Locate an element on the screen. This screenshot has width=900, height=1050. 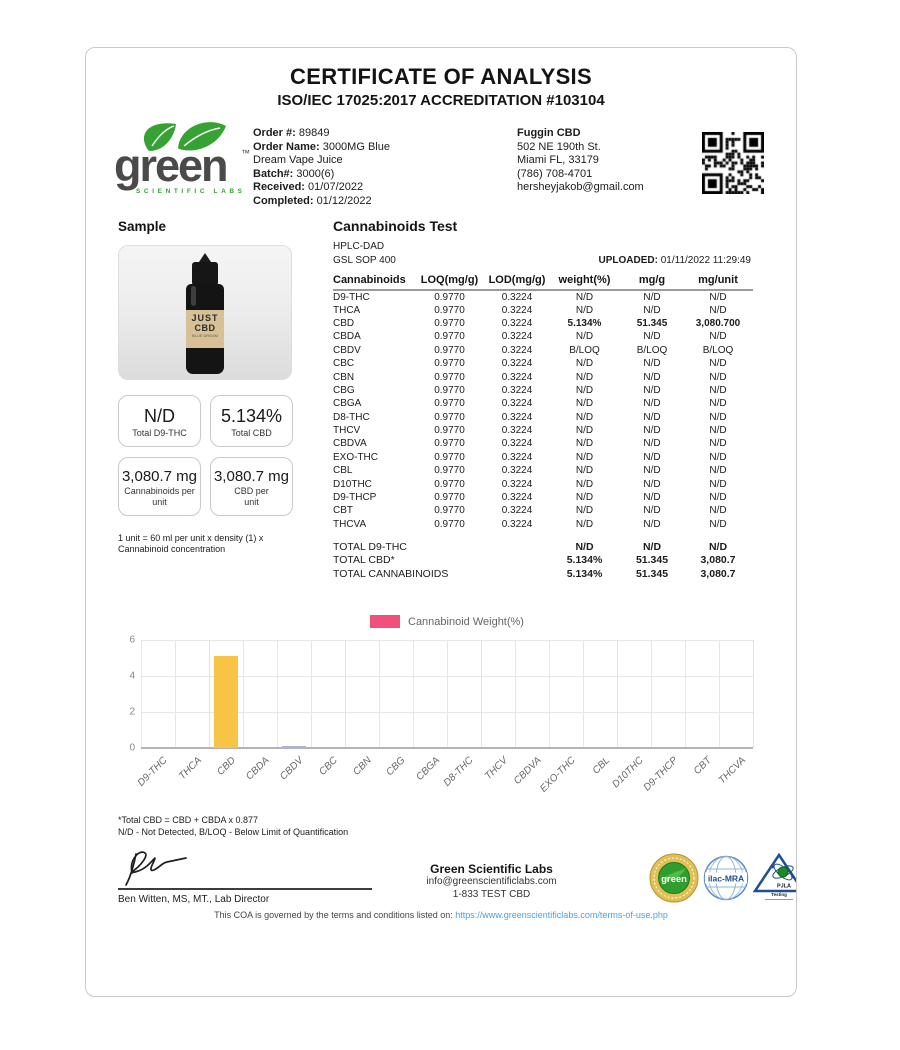
pjla-icon: PJLA Testing is located at coordinates (774, 876).